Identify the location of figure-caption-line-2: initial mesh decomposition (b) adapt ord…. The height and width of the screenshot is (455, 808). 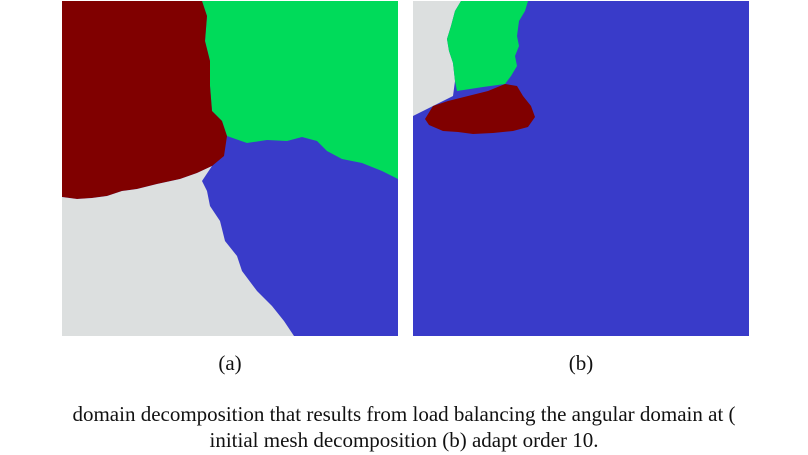
(404, 440).